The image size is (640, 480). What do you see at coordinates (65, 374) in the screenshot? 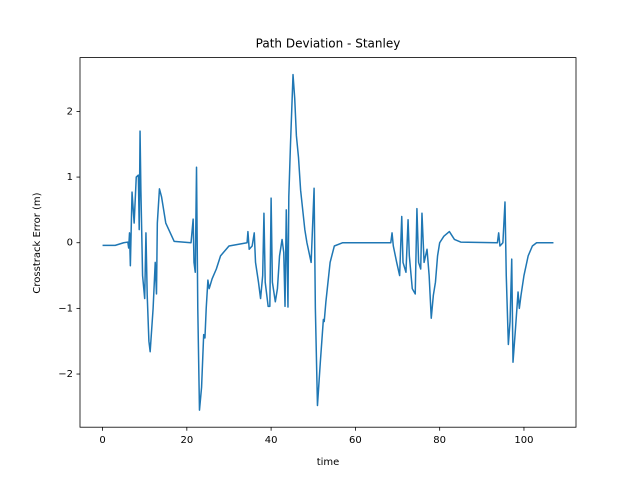
I see `y-tick-label: −2` at bounding box center [65, 374].